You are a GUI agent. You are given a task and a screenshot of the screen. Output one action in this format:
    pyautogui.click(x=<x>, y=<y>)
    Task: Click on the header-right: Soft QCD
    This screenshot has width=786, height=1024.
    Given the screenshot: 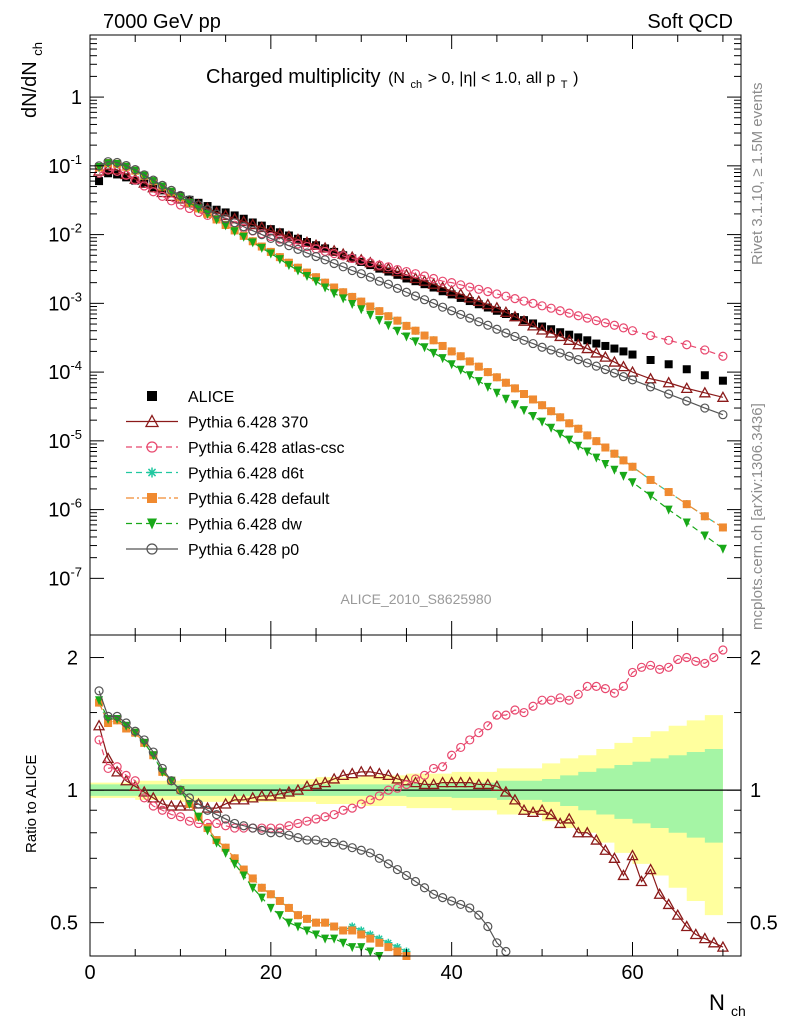 What is the action you would take?
    pyautogui.click(x=690, y=22)
    